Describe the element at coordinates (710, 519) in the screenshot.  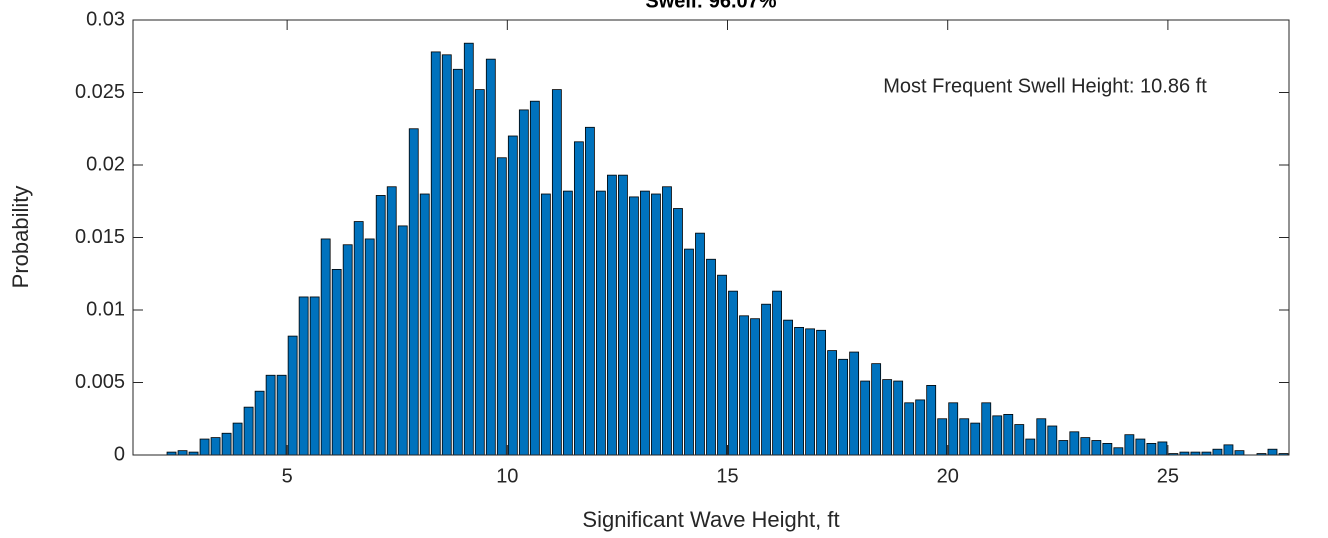
I see `x-axis-label: Significant Wave Height, ft` at that location.